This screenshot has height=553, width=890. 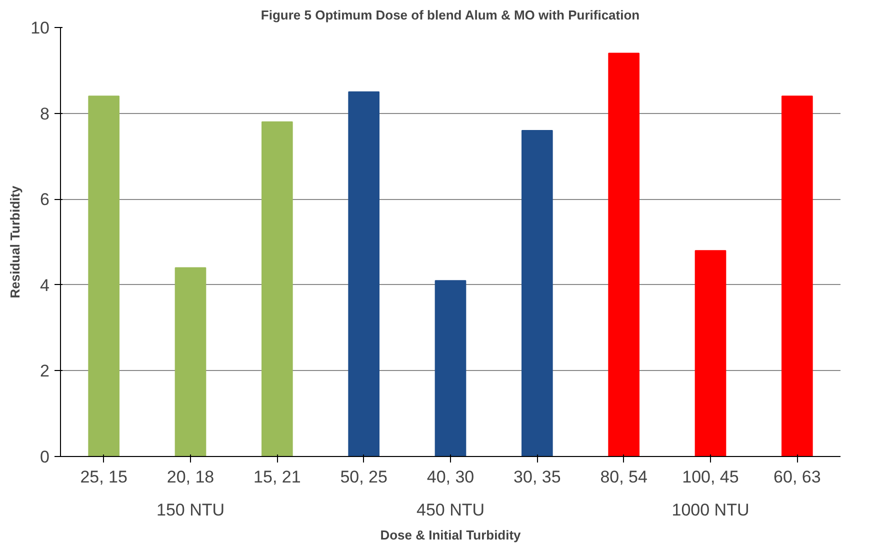 I want to click on text: 150 NTU, so click(x=190, y=510).